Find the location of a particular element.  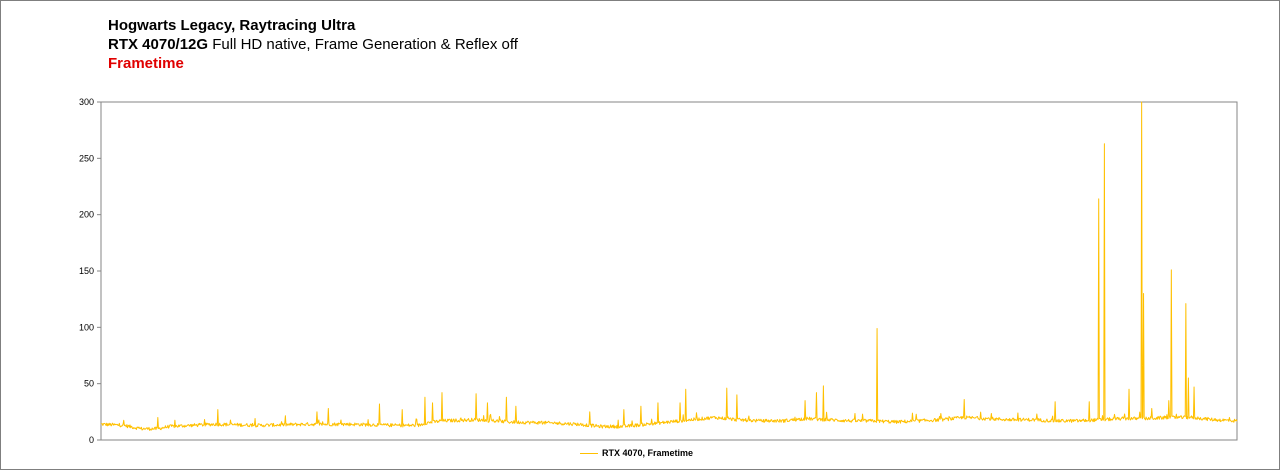

legend-label: RTX 4070, Frametime is located at coordinates (648, 453).